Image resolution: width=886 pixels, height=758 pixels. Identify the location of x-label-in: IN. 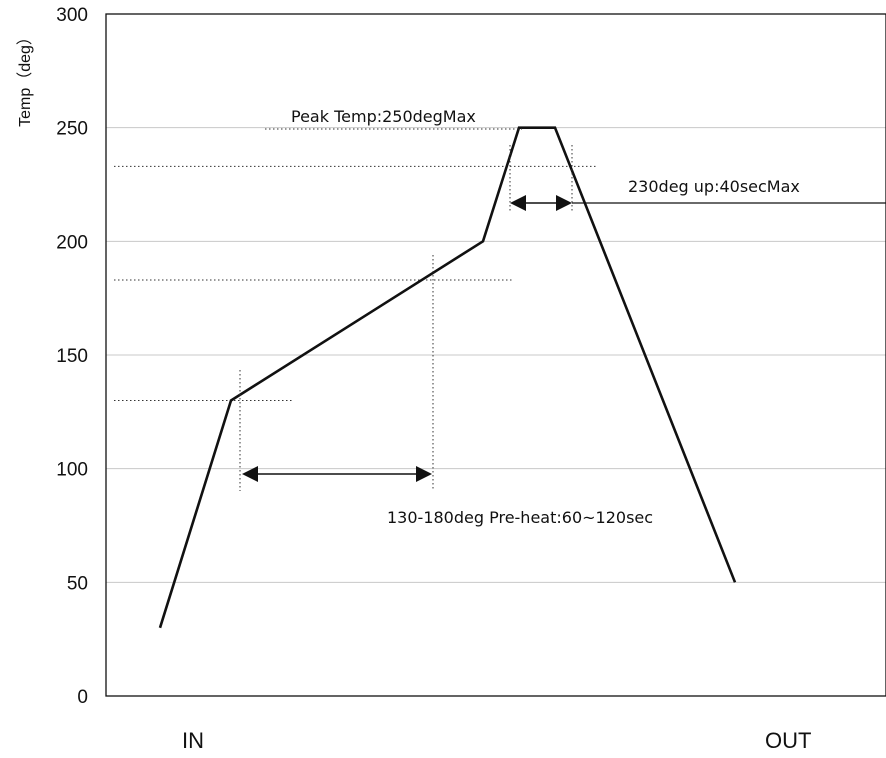
(193, 740).